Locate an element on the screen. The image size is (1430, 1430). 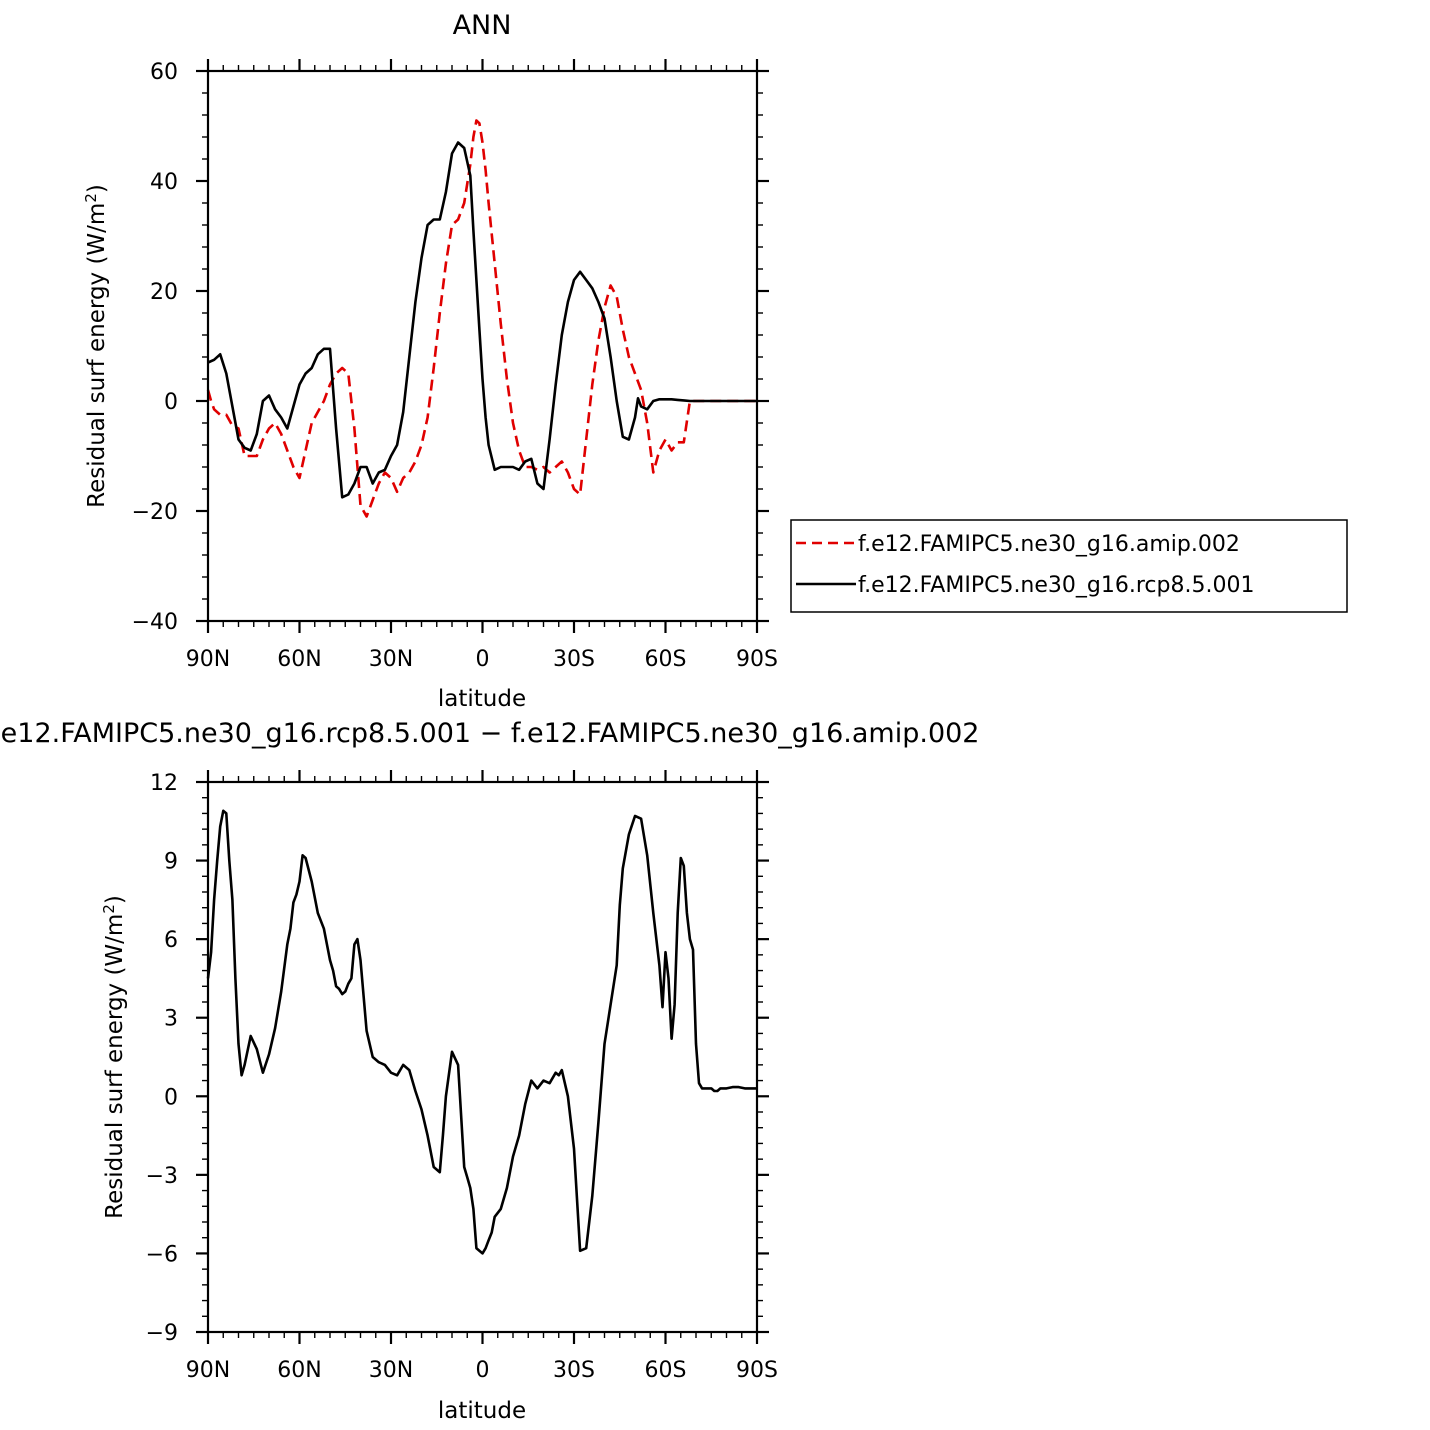
panel-title: ANN is located at coordinates (482, 25).